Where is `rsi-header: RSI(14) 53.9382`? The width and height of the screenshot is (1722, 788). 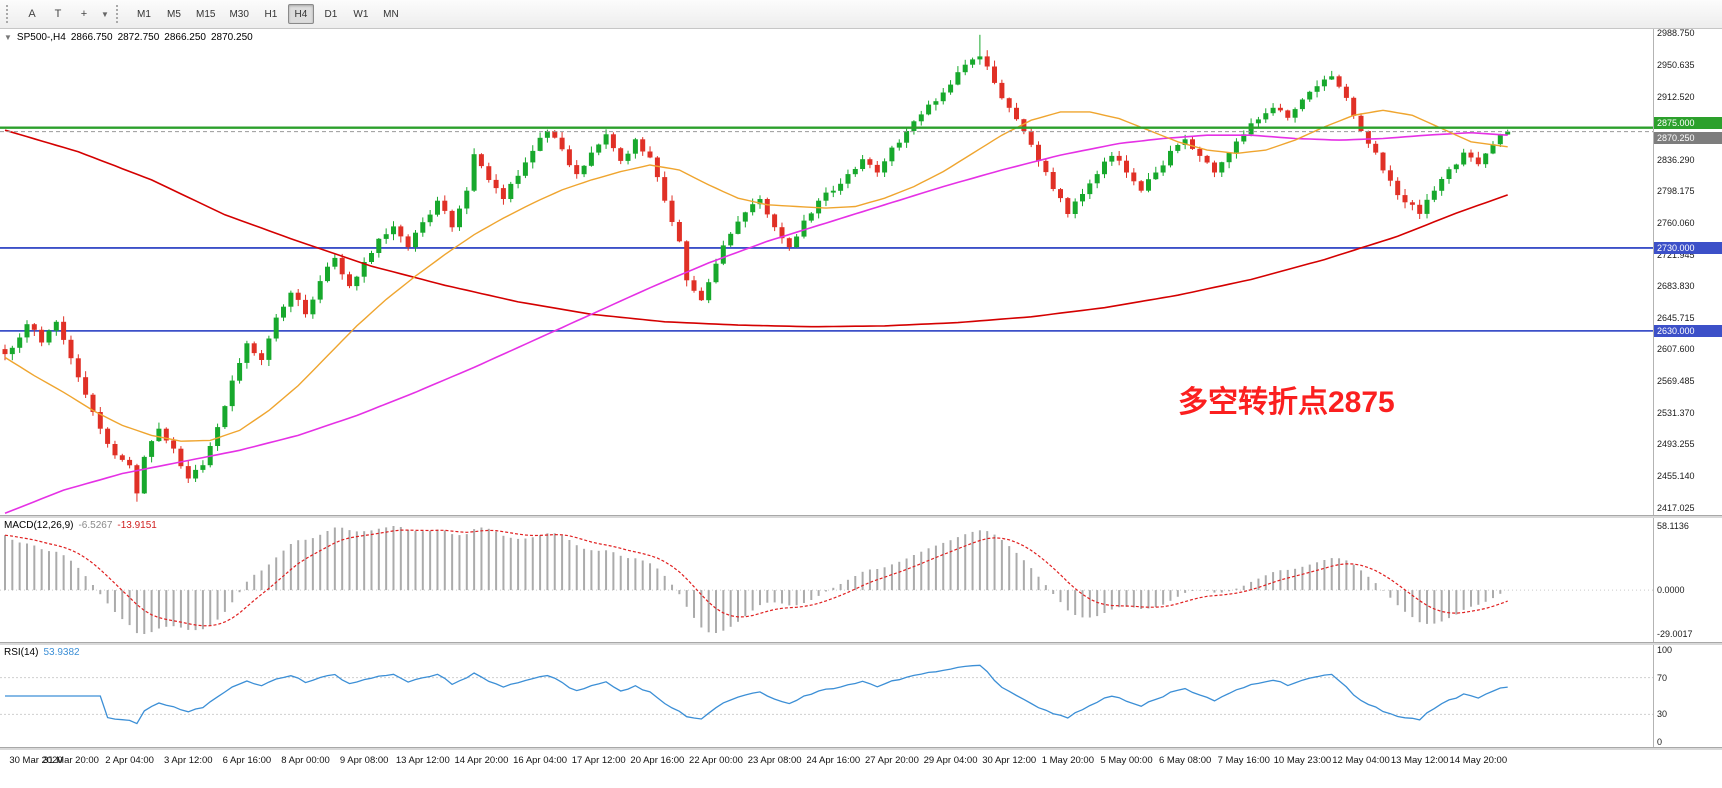 rsi-header: RSI(14) 53.9382 is located at coordinates (42, 652).